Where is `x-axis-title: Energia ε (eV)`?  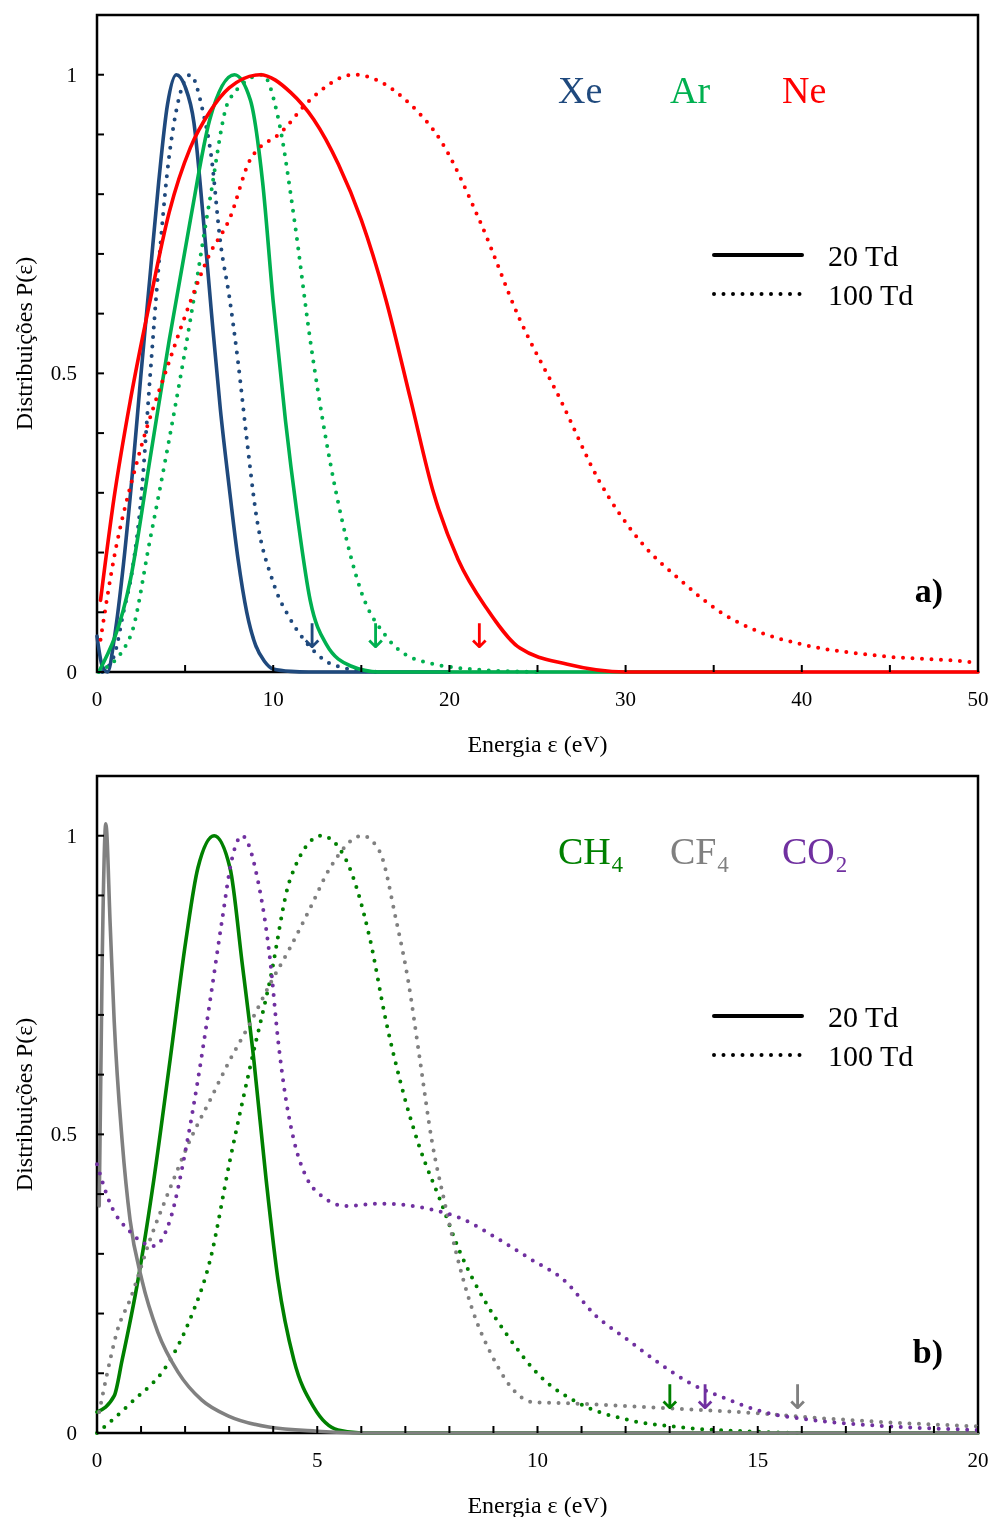 x-axis-title: Energia ε (eV) is located at coordinates (537, 744).